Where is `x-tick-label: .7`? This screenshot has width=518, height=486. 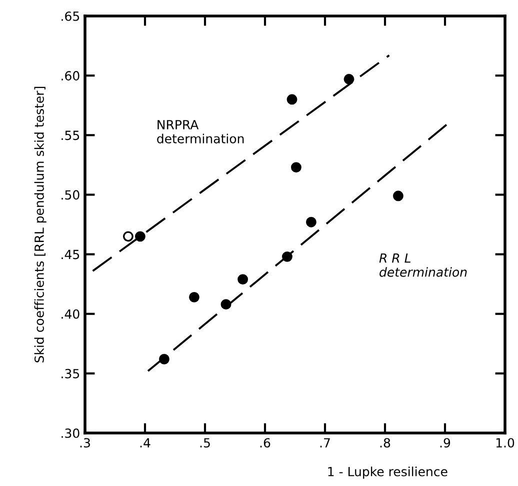 x-tick-label: .7 is located at coordinates (325, 443).